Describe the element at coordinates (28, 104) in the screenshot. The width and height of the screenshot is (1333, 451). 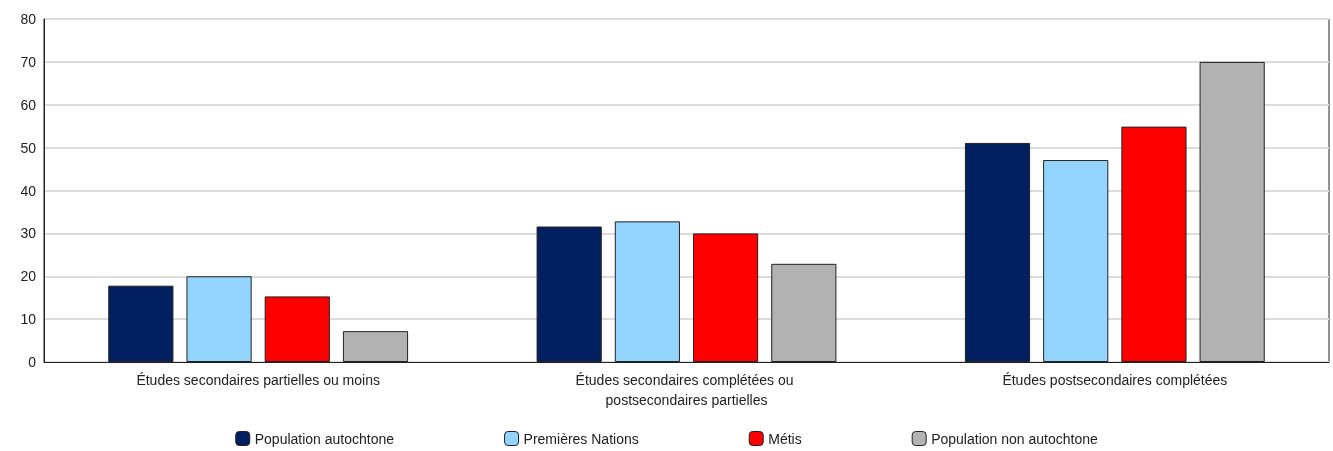
I see `y-tick-label: 60` at that location.